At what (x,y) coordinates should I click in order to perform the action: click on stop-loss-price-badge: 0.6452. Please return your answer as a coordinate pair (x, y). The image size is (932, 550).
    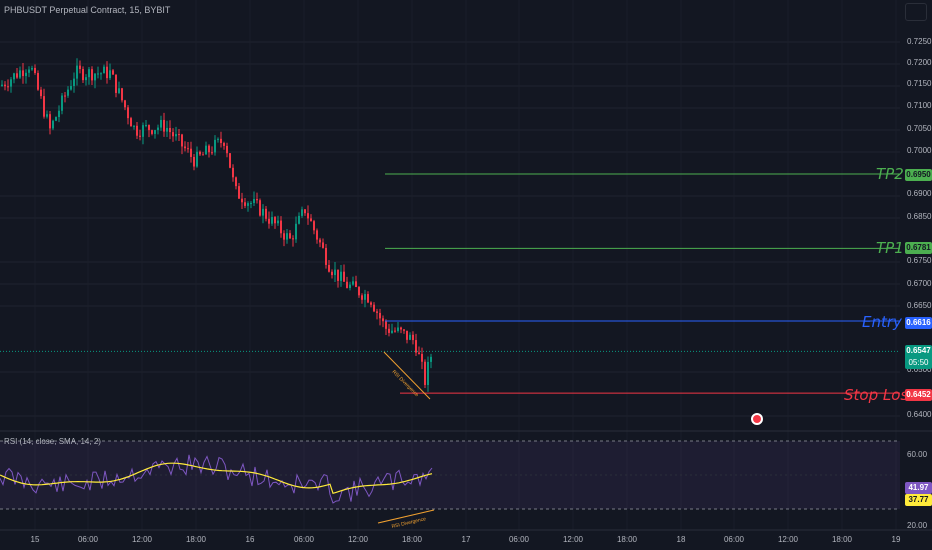
    Looking at the image, I should click on (918, 395).